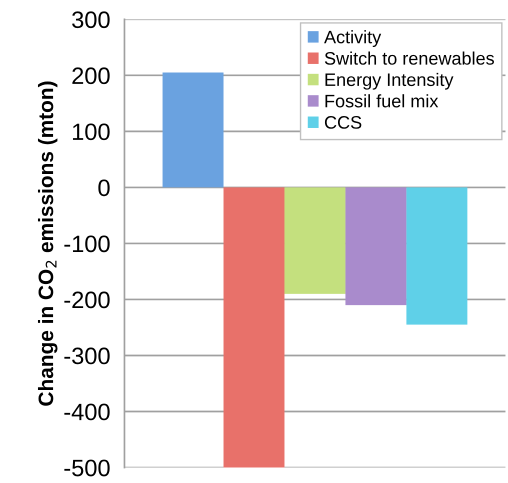 Image resolution: width=508 pixels, height=483 pixels. What do you see at coordinates (343, 122) in the screenshot?
I see `legend-label: CCS` at bounding box center [343, 122].